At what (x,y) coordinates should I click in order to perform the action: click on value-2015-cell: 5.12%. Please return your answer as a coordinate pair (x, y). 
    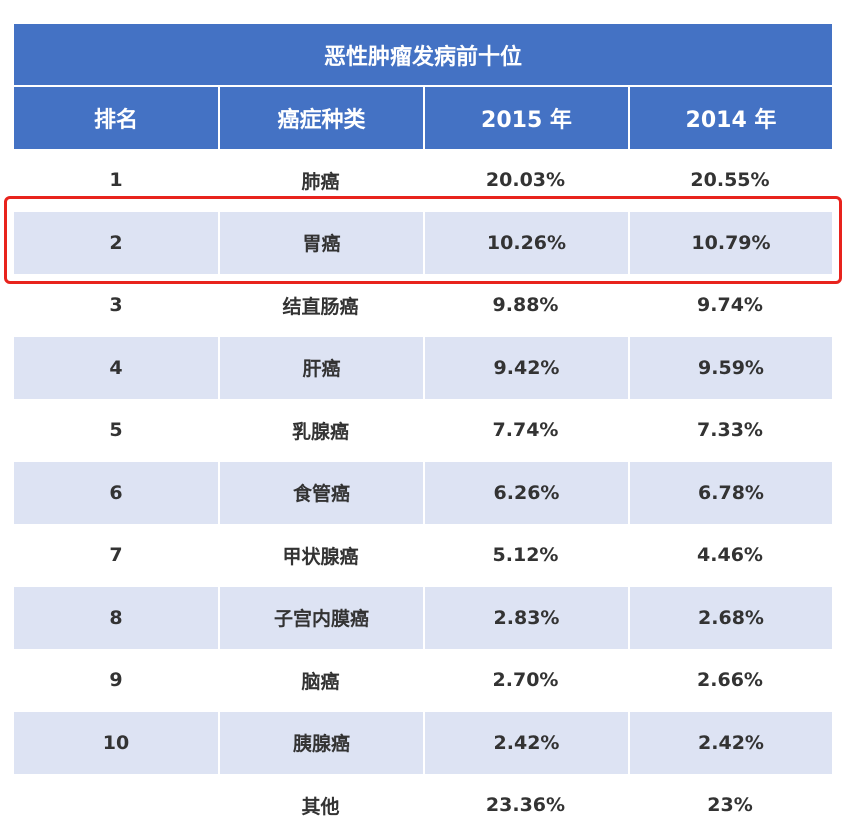
    Looking at the image, I should click on (525, 555).